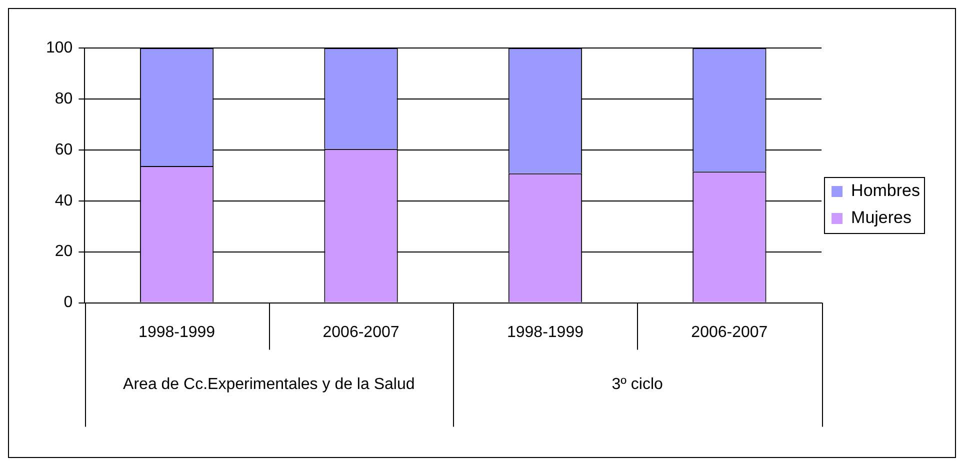  I want to click on y-tick-label: 80, so click(63, 99).